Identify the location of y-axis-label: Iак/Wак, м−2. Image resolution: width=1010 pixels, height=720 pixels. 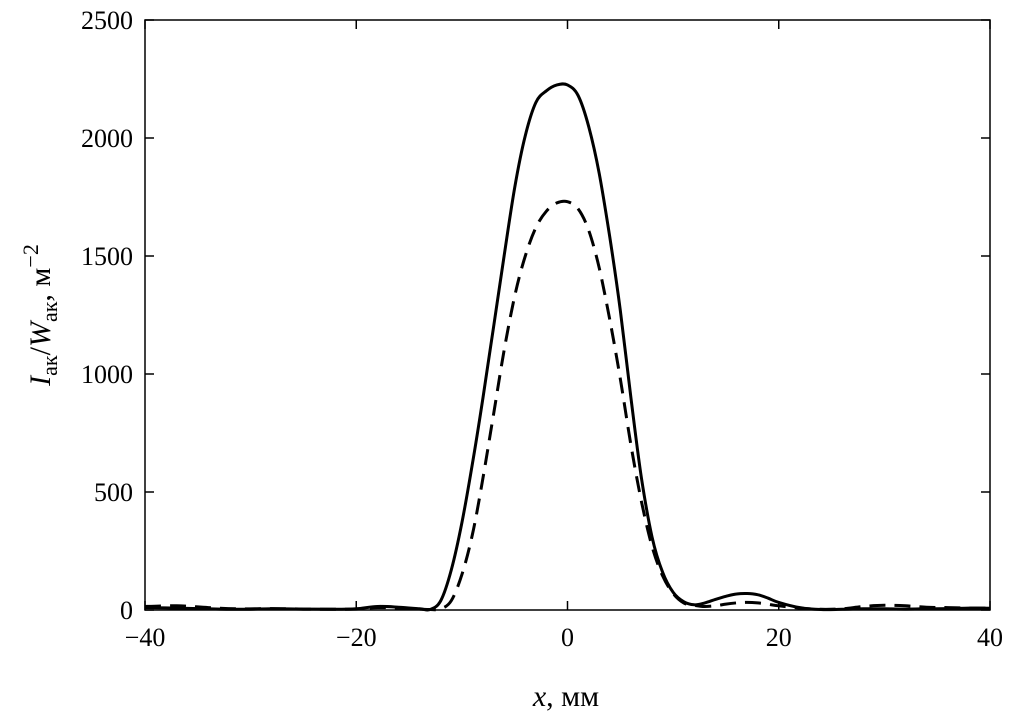
(40, 315).